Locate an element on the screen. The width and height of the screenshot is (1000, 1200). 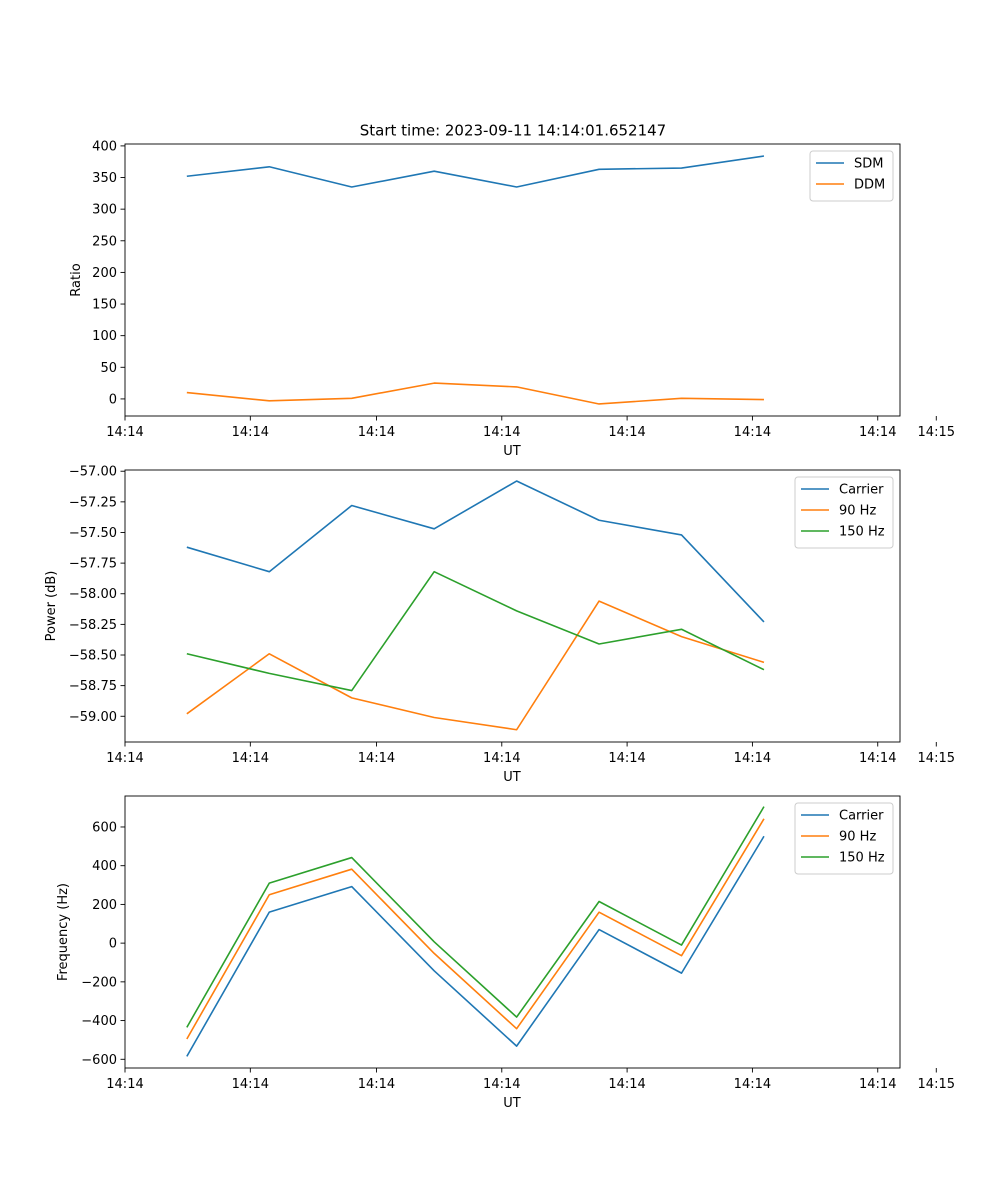
power-legend-label-150-hz: 150 Hz is located at coordinates (862, 532).